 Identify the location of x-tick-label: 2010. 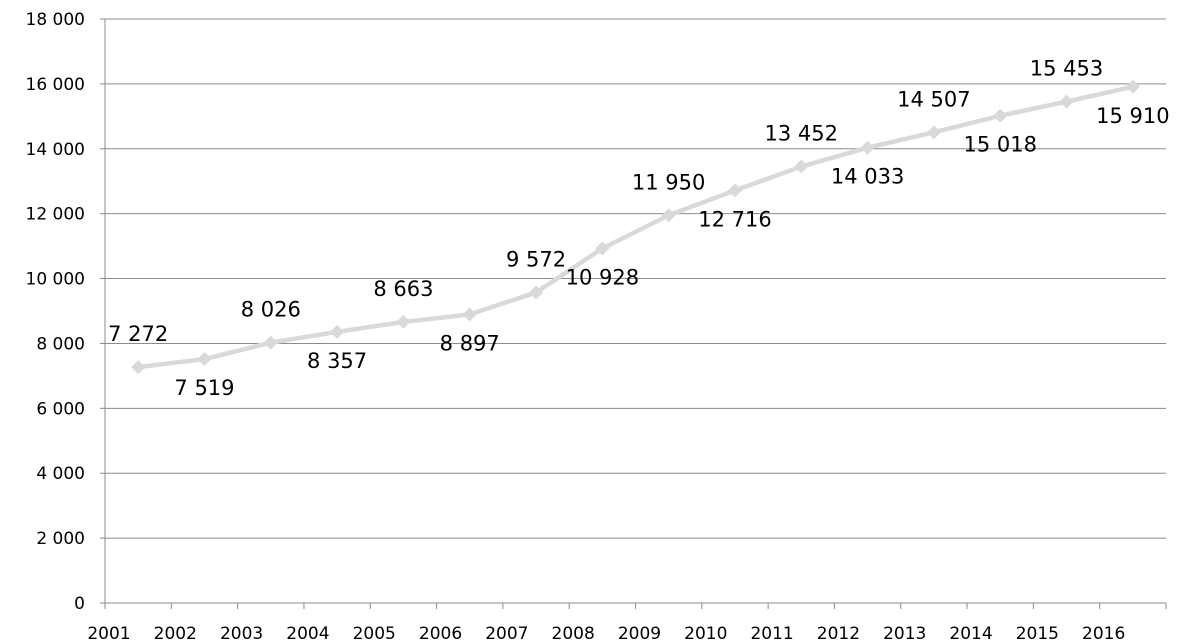
(705, 633).